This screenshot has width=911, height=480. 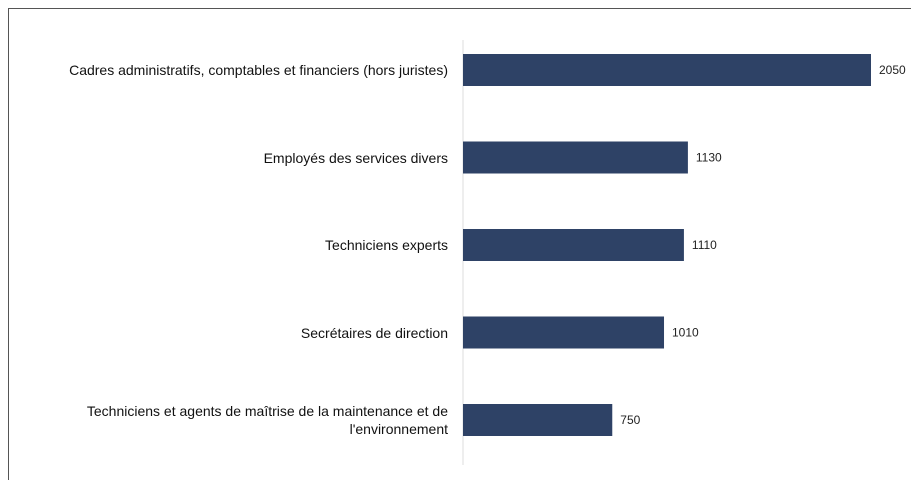 I want to click on category-label: Employés des services divers, so click(x=355, y=157).